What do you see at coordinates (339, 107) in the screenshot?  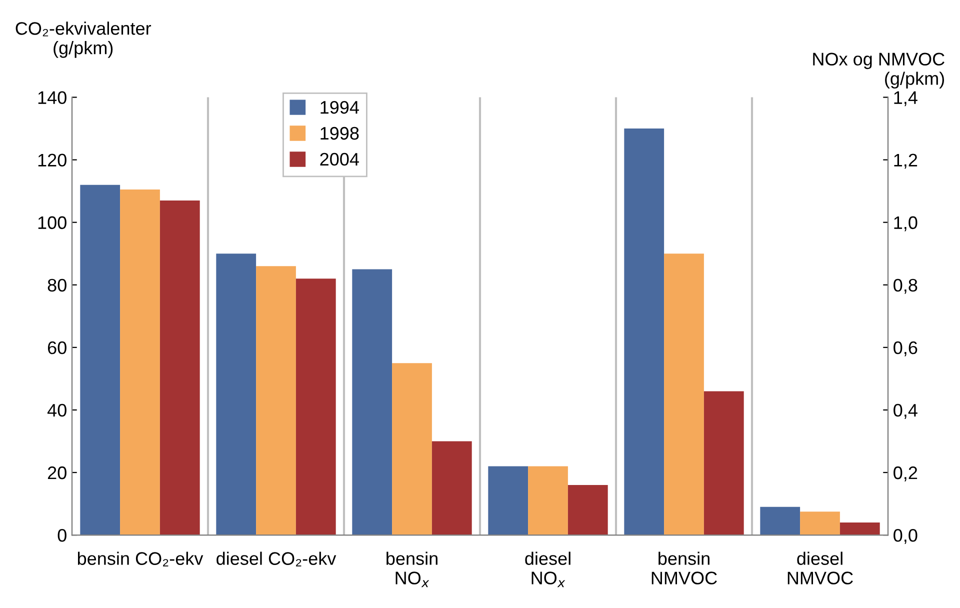 I see `legend-label: 1994` at bounding box center [339, 107].